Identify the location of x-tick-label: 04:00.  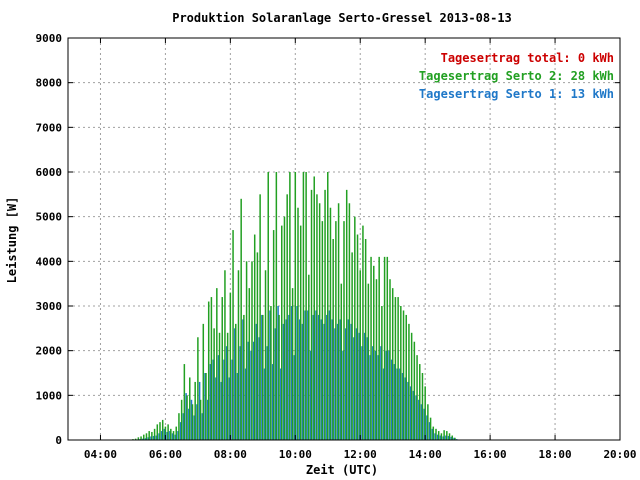
(100, 454).